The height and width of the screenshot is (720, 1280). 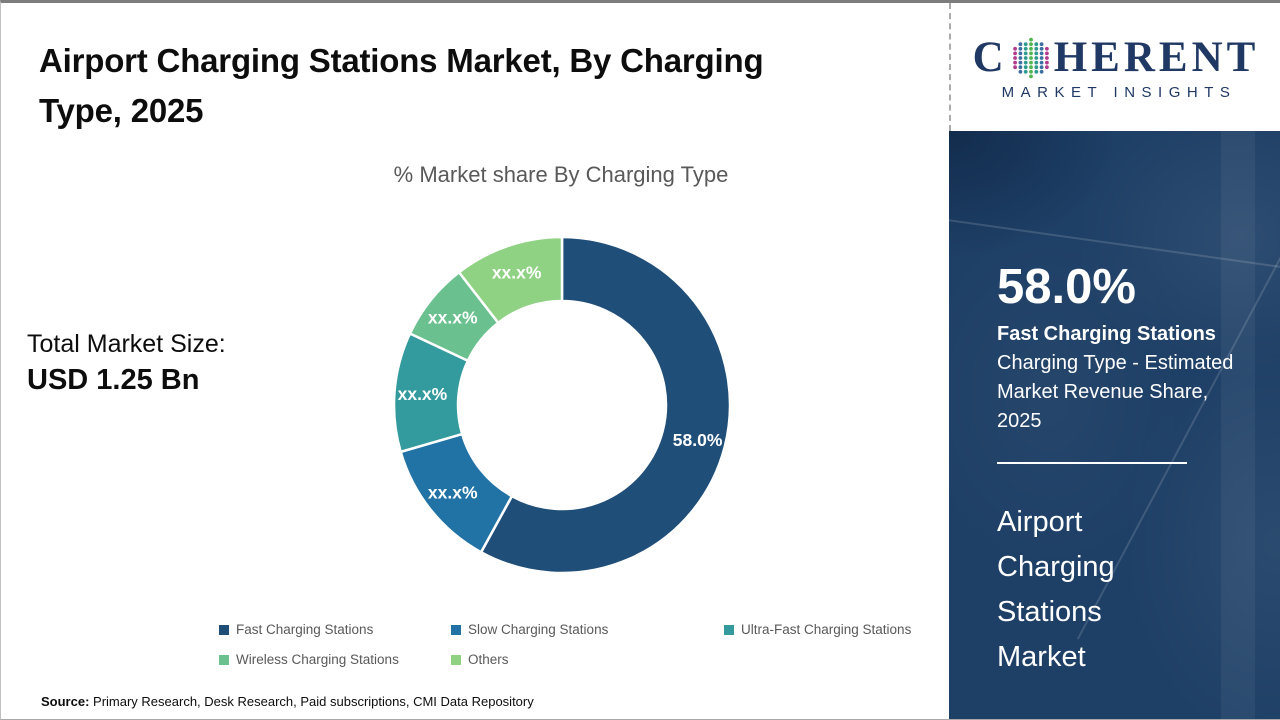 I want to click on donut-chart: 58.0% xx.x% xx.x% xx.x% xx.x%, so click(x=562, y=405).